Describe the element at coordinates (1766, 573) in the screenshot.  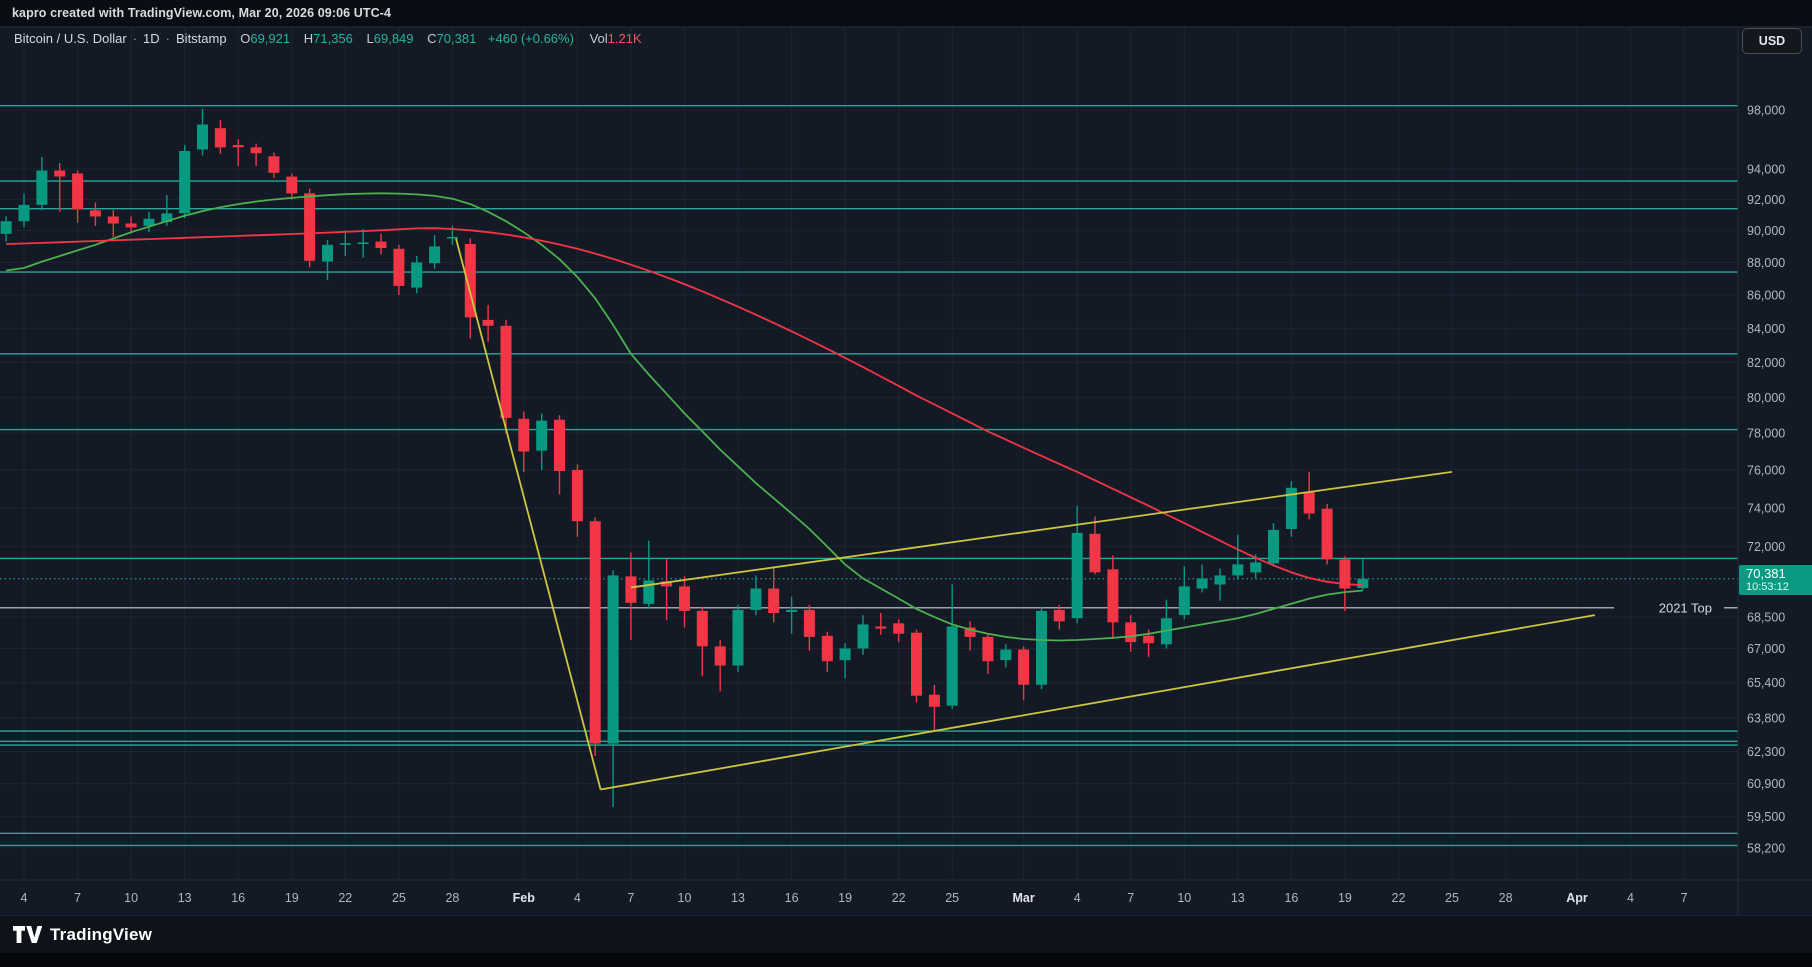
I see `current-price-value: 70,381` at that location.